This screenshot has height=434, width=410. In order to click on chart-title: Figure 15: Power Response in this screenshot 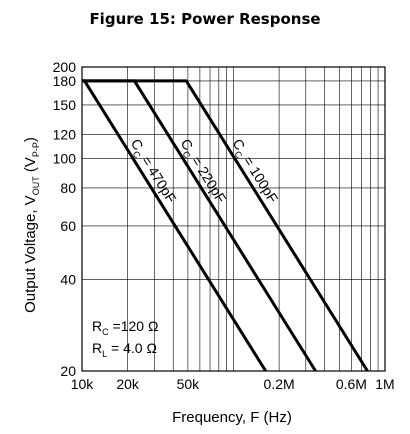, I will do `click(205, 19)`.